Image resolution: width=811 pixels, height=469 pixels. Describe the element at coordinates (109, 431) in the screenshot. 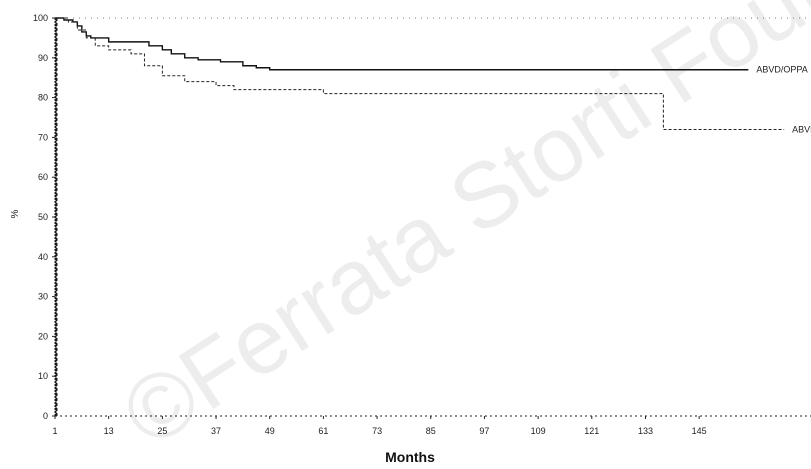

I see `x-tick-label: 13` at that location.